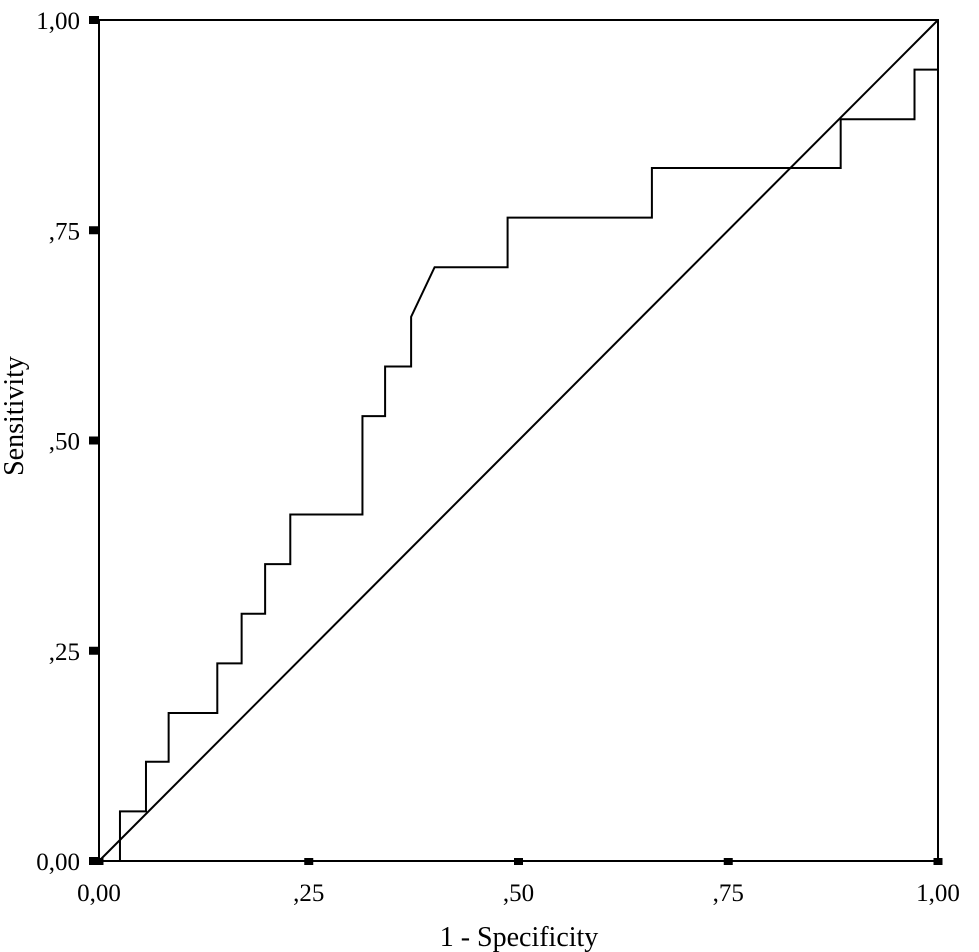 The width and height of the screenshot is (979, 952). I want to click on x-tick-label: ,50, so click(518, 893).